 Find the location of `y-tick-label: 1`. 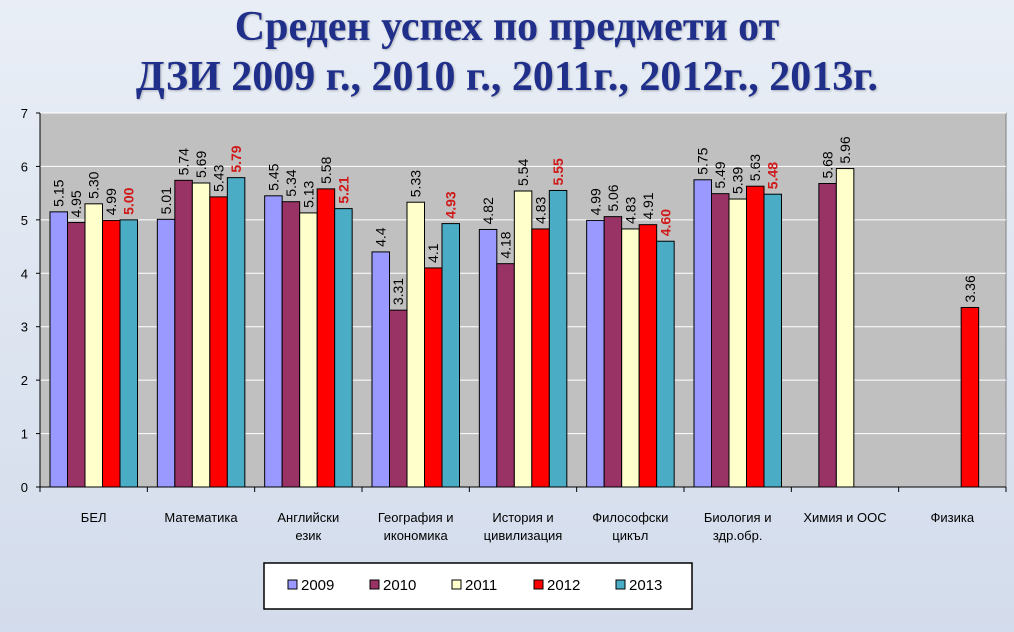

y-tick-label: 1 is located at coordinates (24, 434).